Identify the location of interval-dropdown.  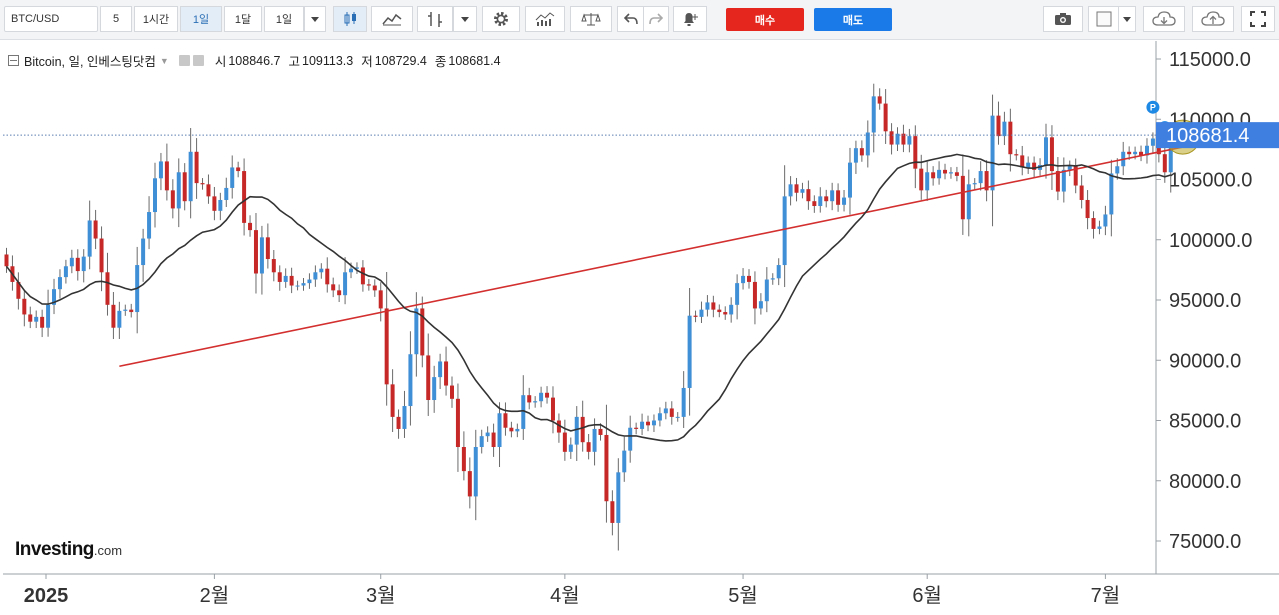
(315, 19).